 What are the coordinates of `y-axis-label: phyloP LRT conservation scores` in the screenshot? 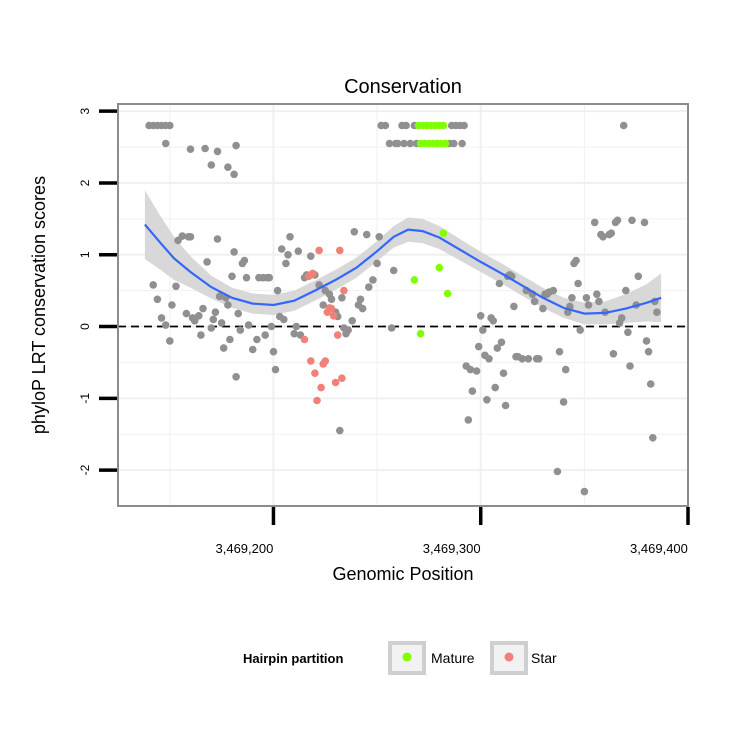 It's located at (39, 305).